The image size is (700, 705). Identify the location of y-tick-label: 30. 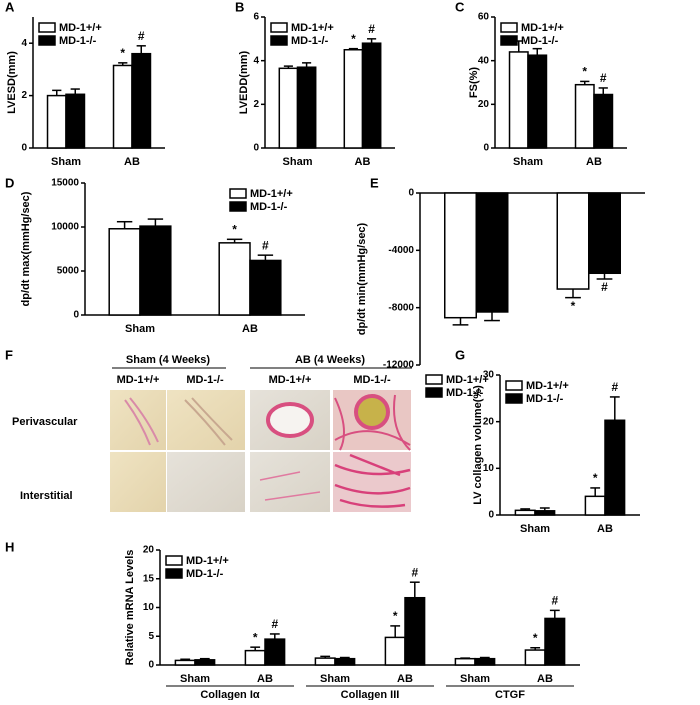
(489, 375).